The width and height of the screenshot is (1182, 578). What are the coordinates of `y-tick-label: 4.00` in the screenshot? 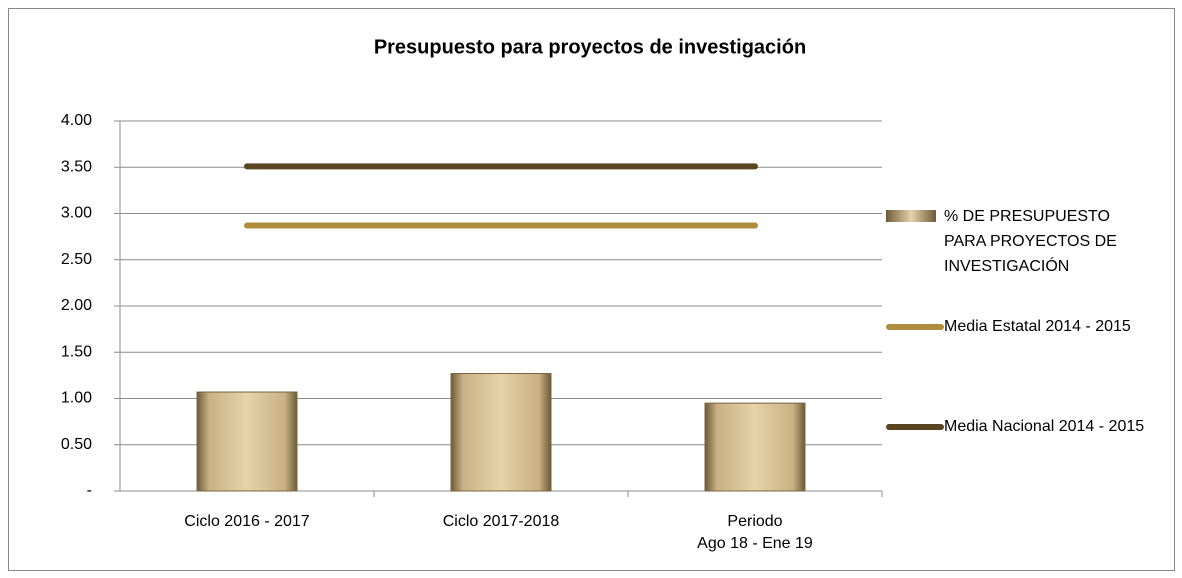 It's located at (76, 120).